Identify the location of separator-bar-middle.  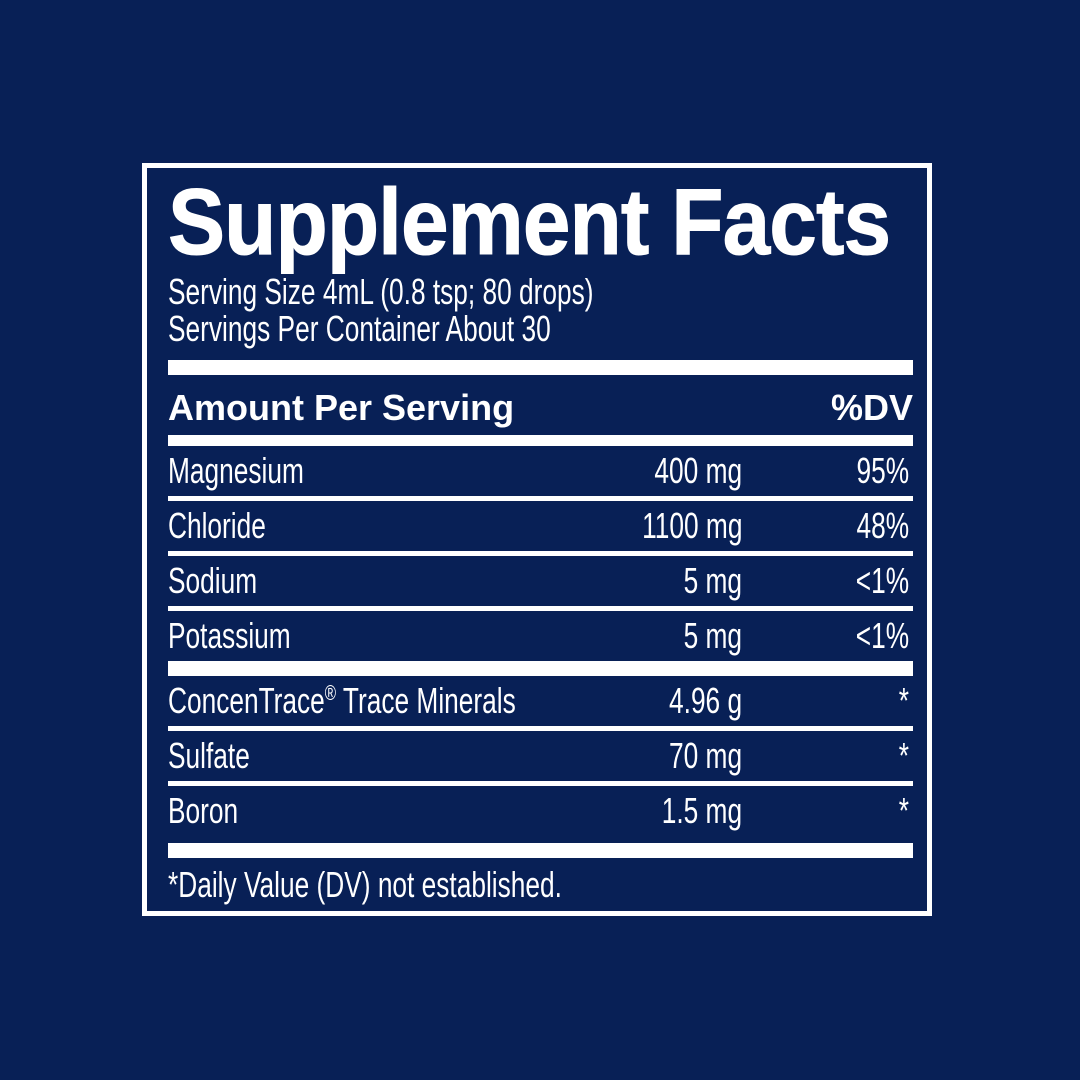
(540, 668).